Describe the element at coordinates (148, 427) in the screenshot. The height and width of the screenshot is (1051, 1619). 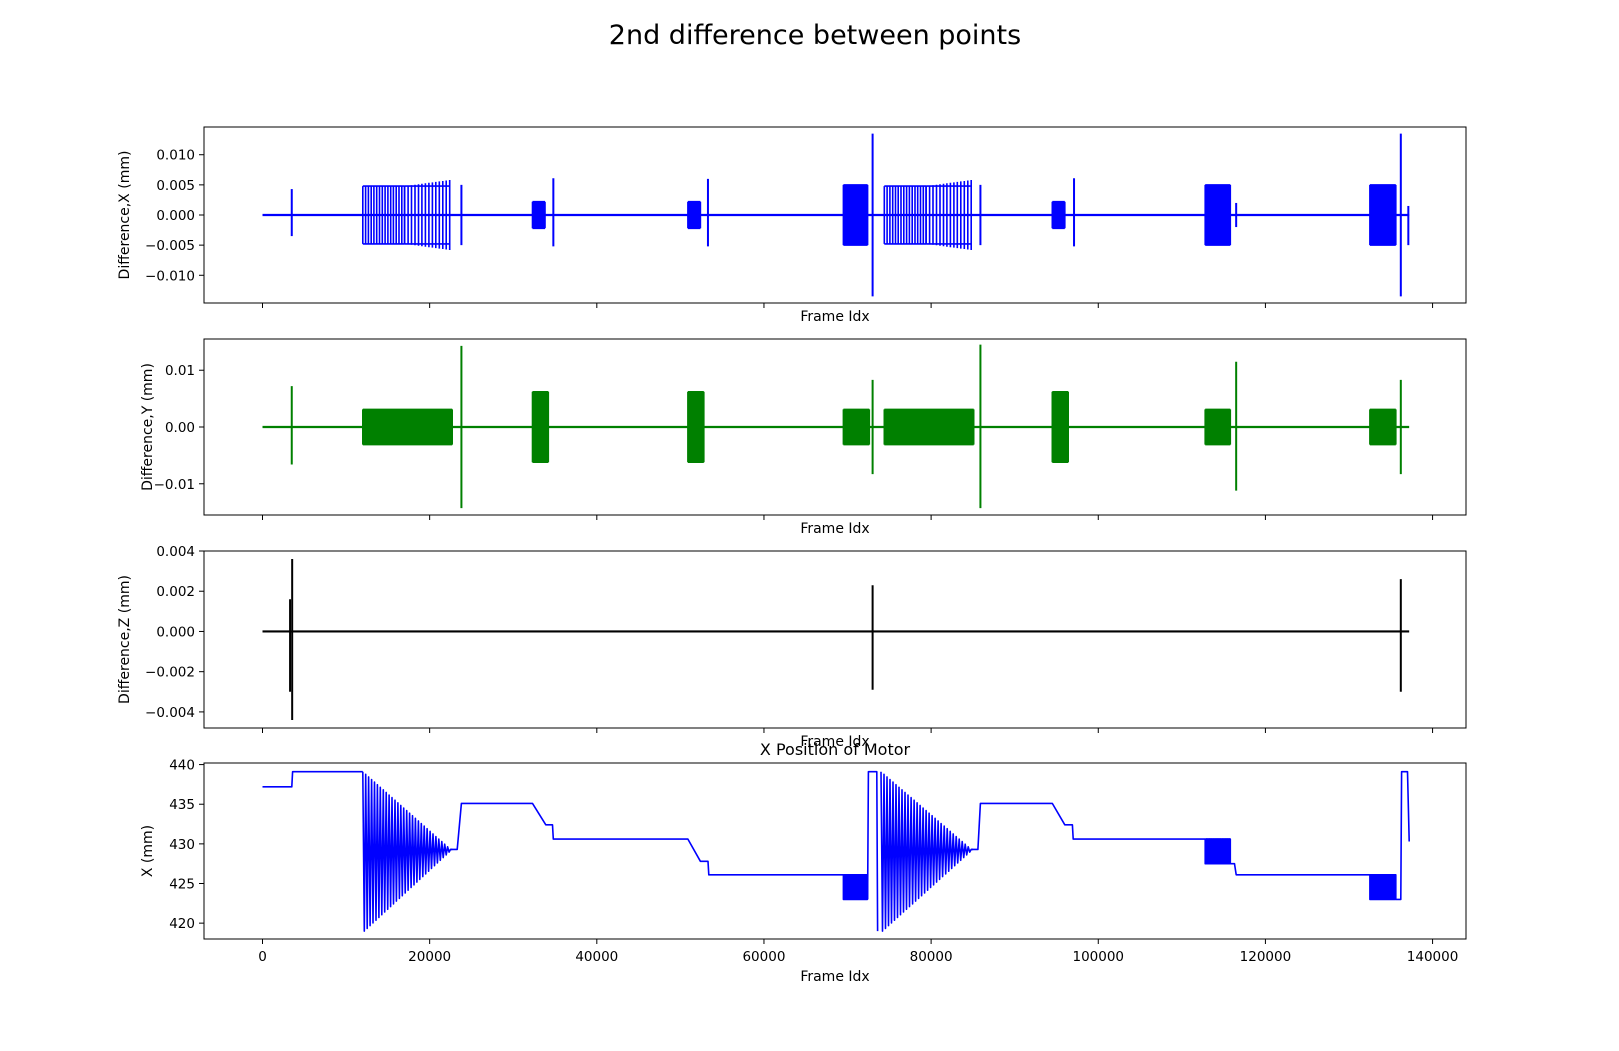
I see `y-axis-label: Difference,Y (mm)` at that location.